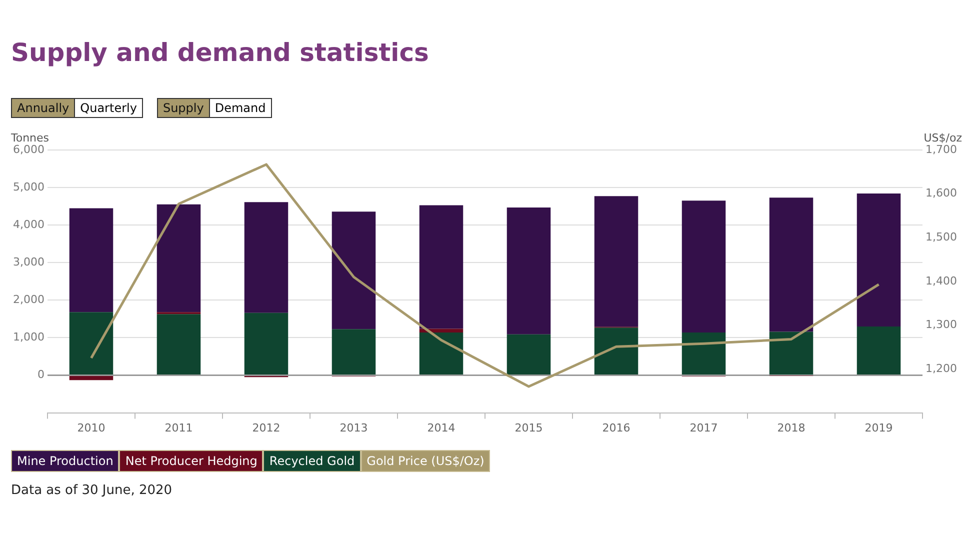 This screenshot has width=968, height=553. What do you see at coordinates (108, 108) in the screenshot?
I see `text: Quarterly` at bounding box center [108, 108].